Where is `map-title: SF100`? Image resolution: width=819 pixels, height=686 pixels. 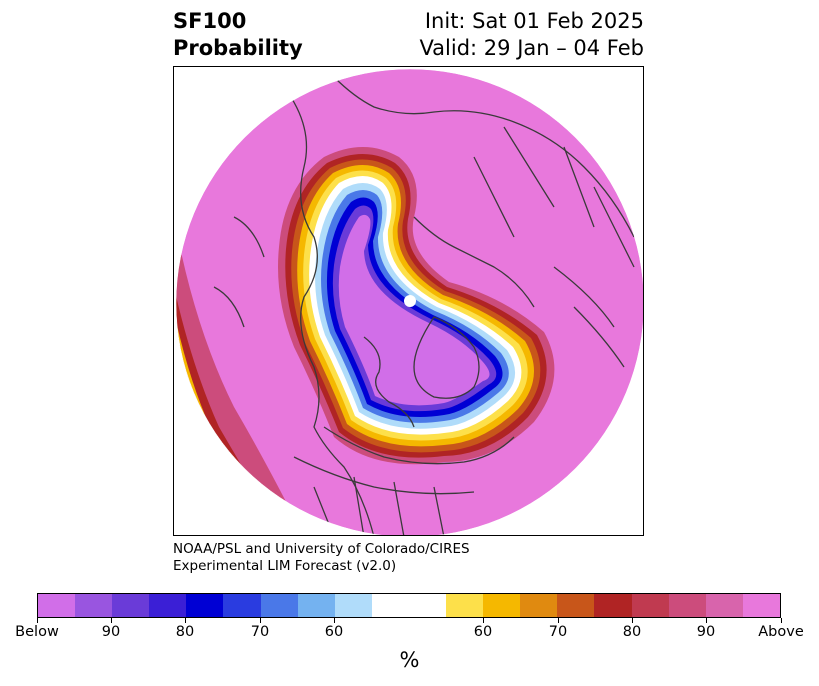
map-title: SF100 is located at coordinates (210, 21).